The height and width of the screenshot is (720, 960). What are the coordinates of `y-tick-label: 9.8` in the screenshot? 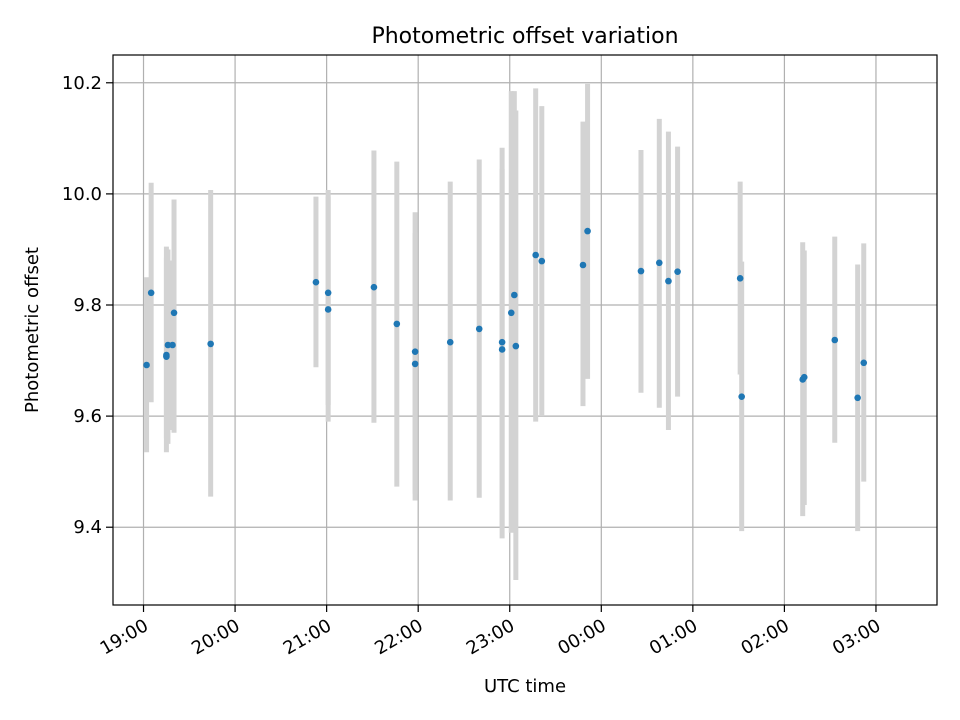 It's located at (87, 305).